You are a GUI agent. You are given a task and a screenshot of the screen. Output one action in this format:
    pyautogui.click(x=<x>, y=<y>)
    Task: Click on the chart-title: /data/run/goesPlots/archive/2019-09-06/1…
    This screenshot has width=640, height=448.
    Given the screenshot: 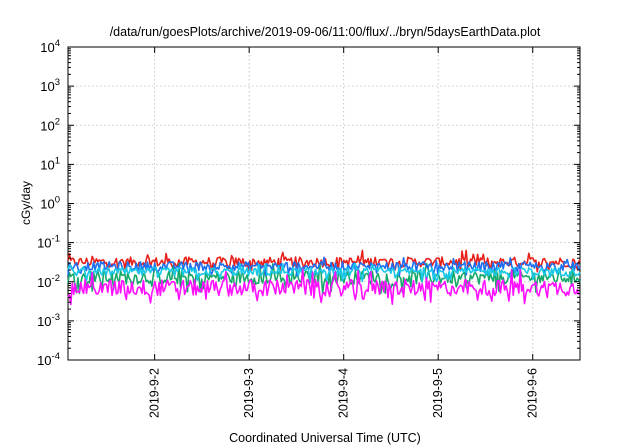 What is the action you would take?
    pyautogui.click(x=325, y=32)
    